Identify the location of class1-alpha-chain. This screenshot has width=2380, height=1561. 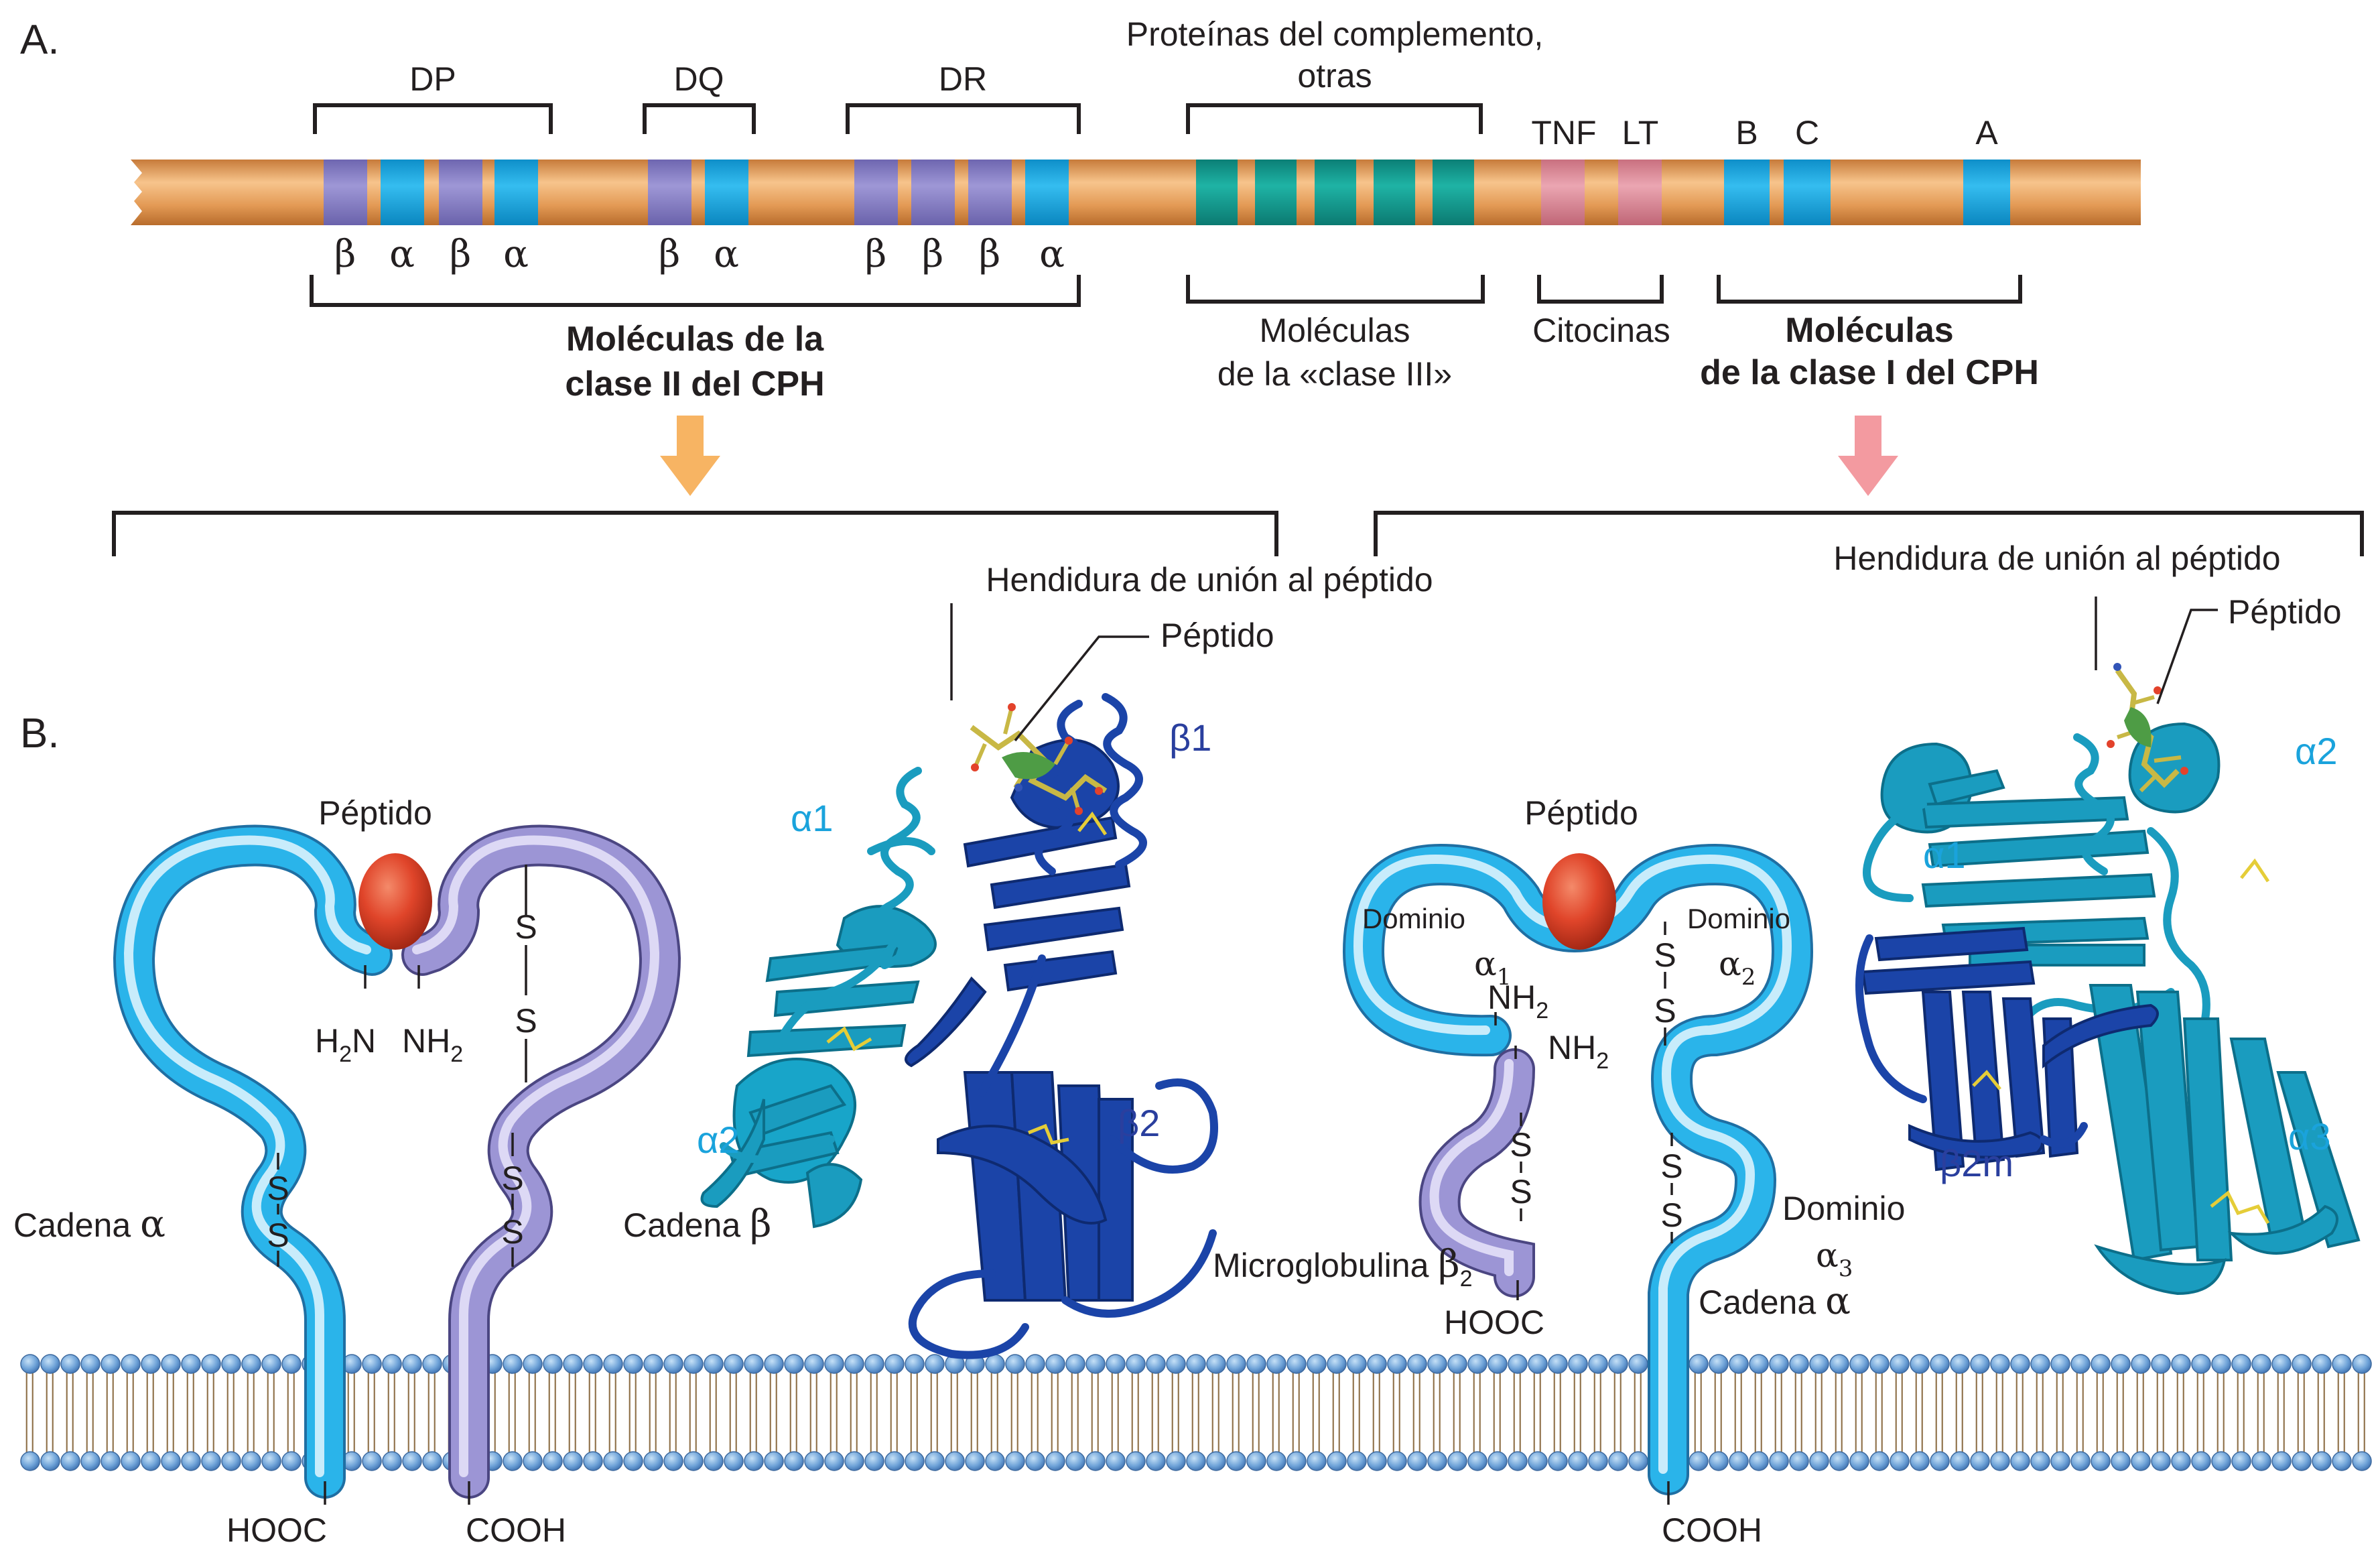
(1578, 1169).